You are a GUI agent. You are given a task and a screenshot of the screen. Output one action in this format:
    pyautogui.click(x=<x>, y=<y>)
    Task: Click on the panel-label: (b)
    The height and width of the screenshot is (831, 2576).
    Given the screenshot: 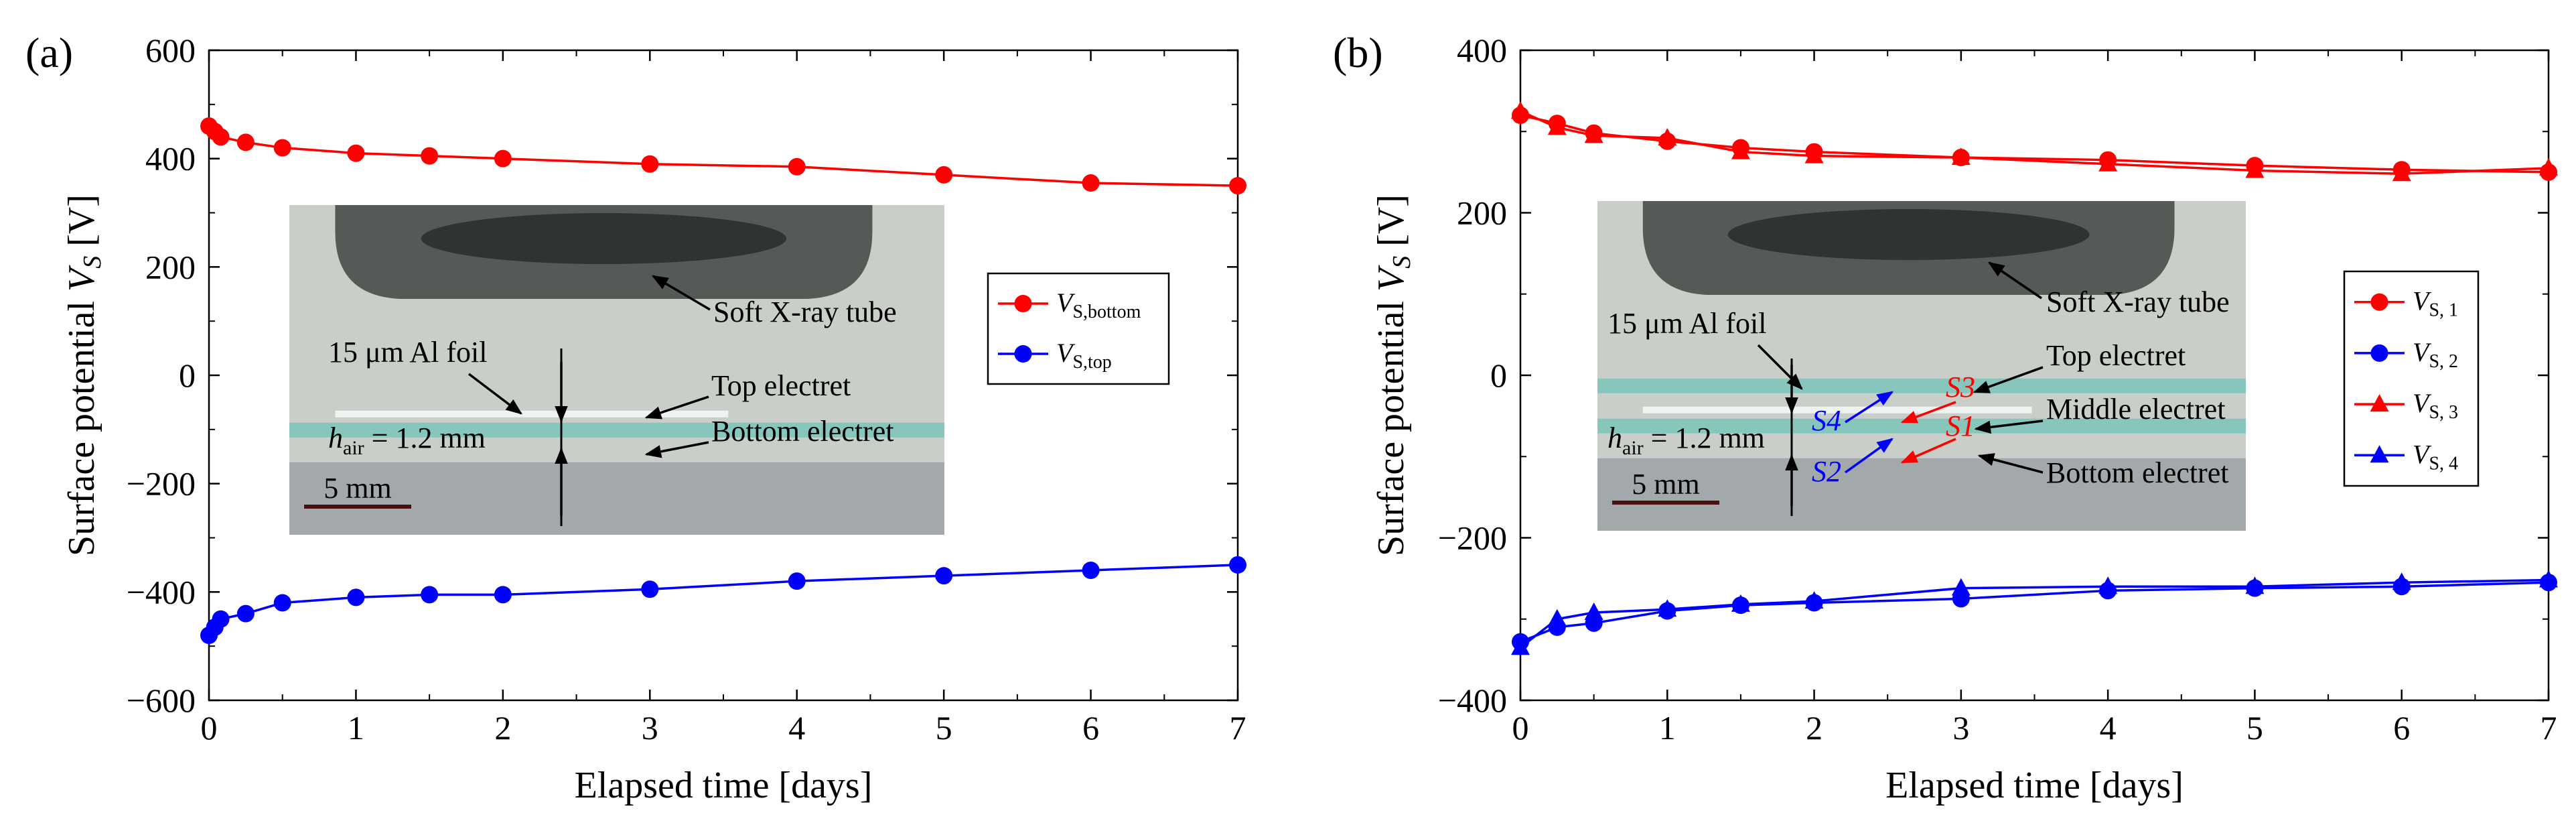 What is the action you would take?
    pyautogui.click(x=1358, y=53)
    